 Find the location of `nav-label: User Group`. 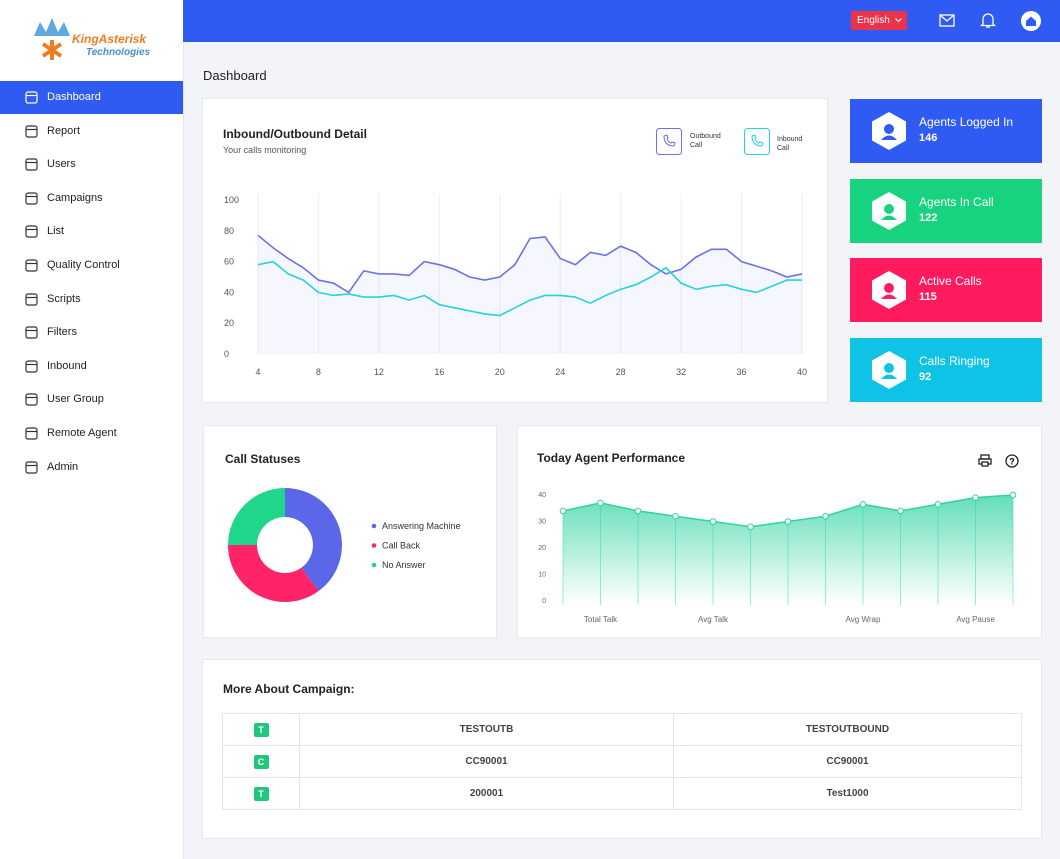

nav-label: User Group is located at coordinates (75, 399).